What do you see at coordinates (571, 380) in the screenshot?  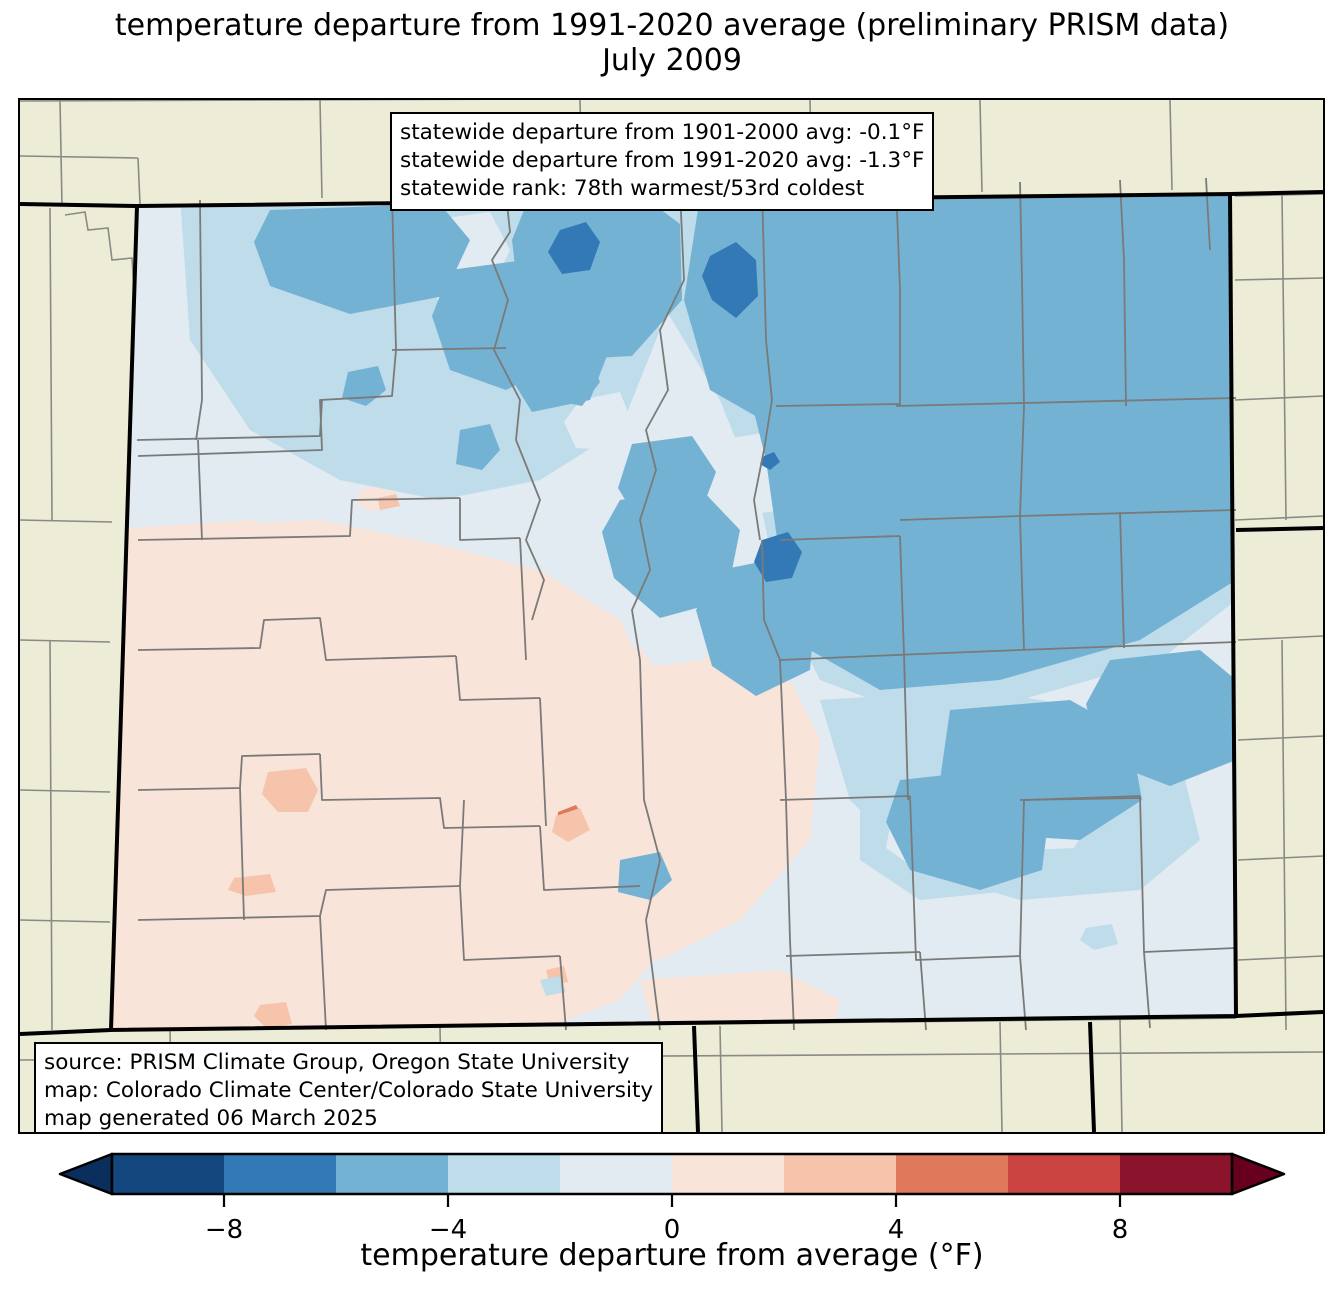 I see `band-minus6-dot1` at bounding box center [571, 380].